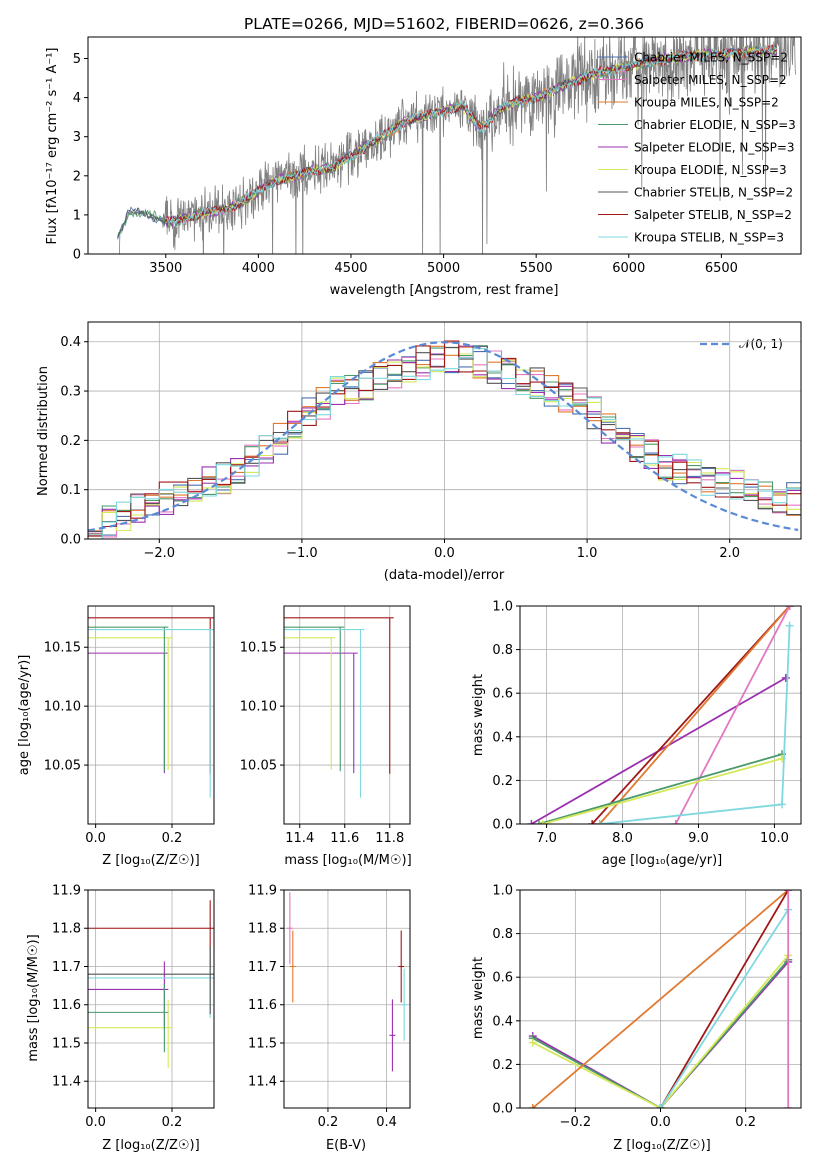 The width and height of the screenshot is (819, 1170). I want to click on legend-label-6: Chabrier STELIB, N_SSP=2, so click(713, 193).